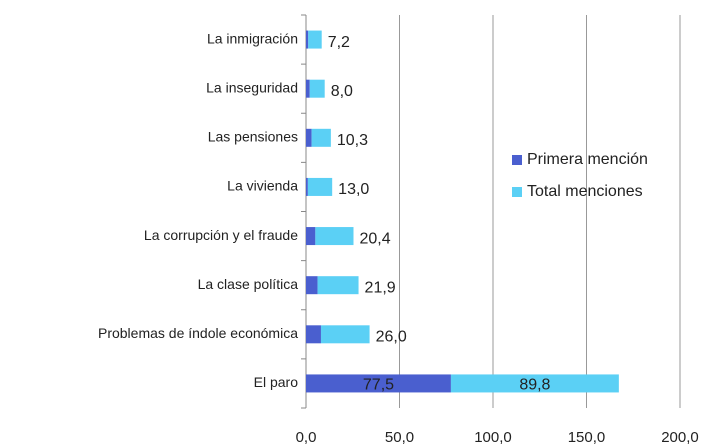 The image size is (704, 448). Describe the element at coordinates (342, 91) in the screenshot. I see `data-label: 8,0` at that location.